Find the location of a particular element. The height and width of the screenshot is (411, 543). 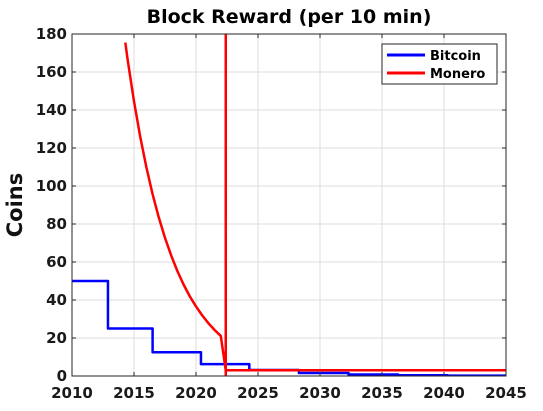

legend: Bitcoin Monero is located at coordinates (439, 64).